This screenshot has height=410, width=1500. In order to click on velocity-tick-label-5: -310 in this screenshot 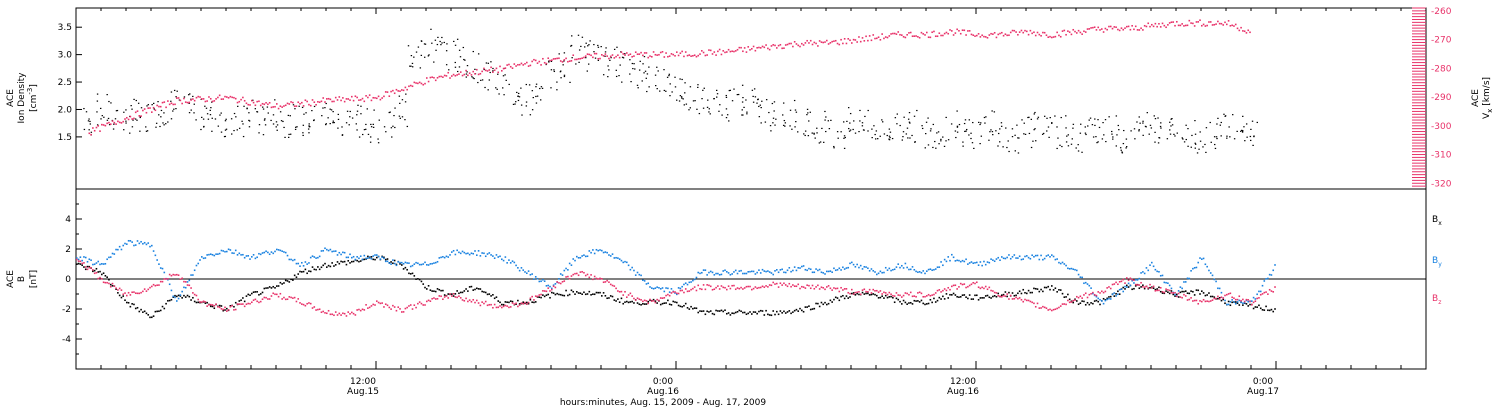, I will do `click(1441, 156)`.